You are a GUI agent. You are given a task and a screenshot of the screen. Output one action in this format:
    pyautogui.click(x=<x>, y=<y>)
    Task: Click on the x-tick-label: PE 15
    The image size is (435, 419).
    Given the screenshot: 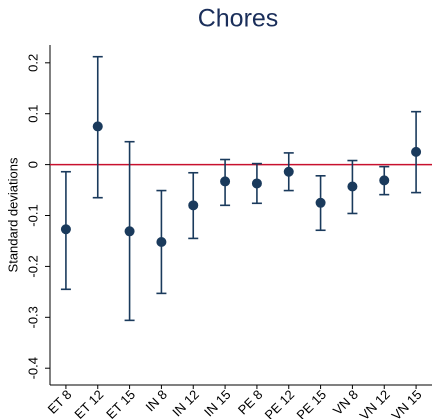 What is the action you would take?
    pyautogui.click(x=311, y=403)
    